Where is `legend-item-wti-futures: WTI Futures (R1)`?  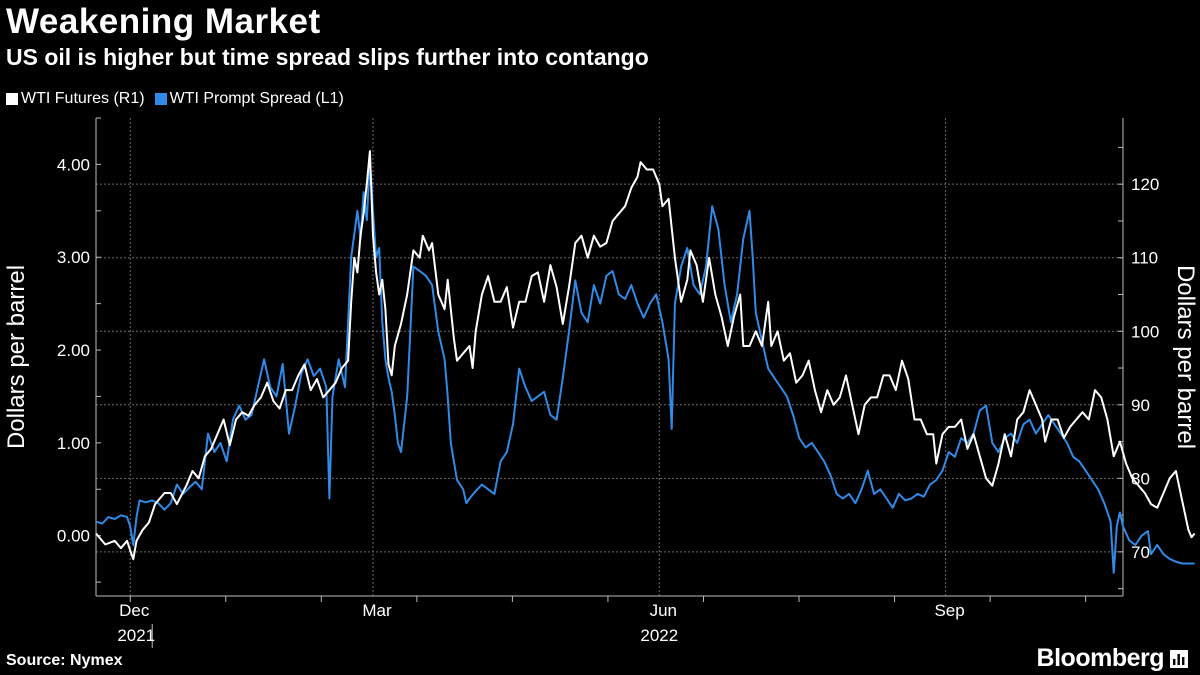 legend-item-wti-futures: WTI Futures (R1) is located at coordinates (75, 99).